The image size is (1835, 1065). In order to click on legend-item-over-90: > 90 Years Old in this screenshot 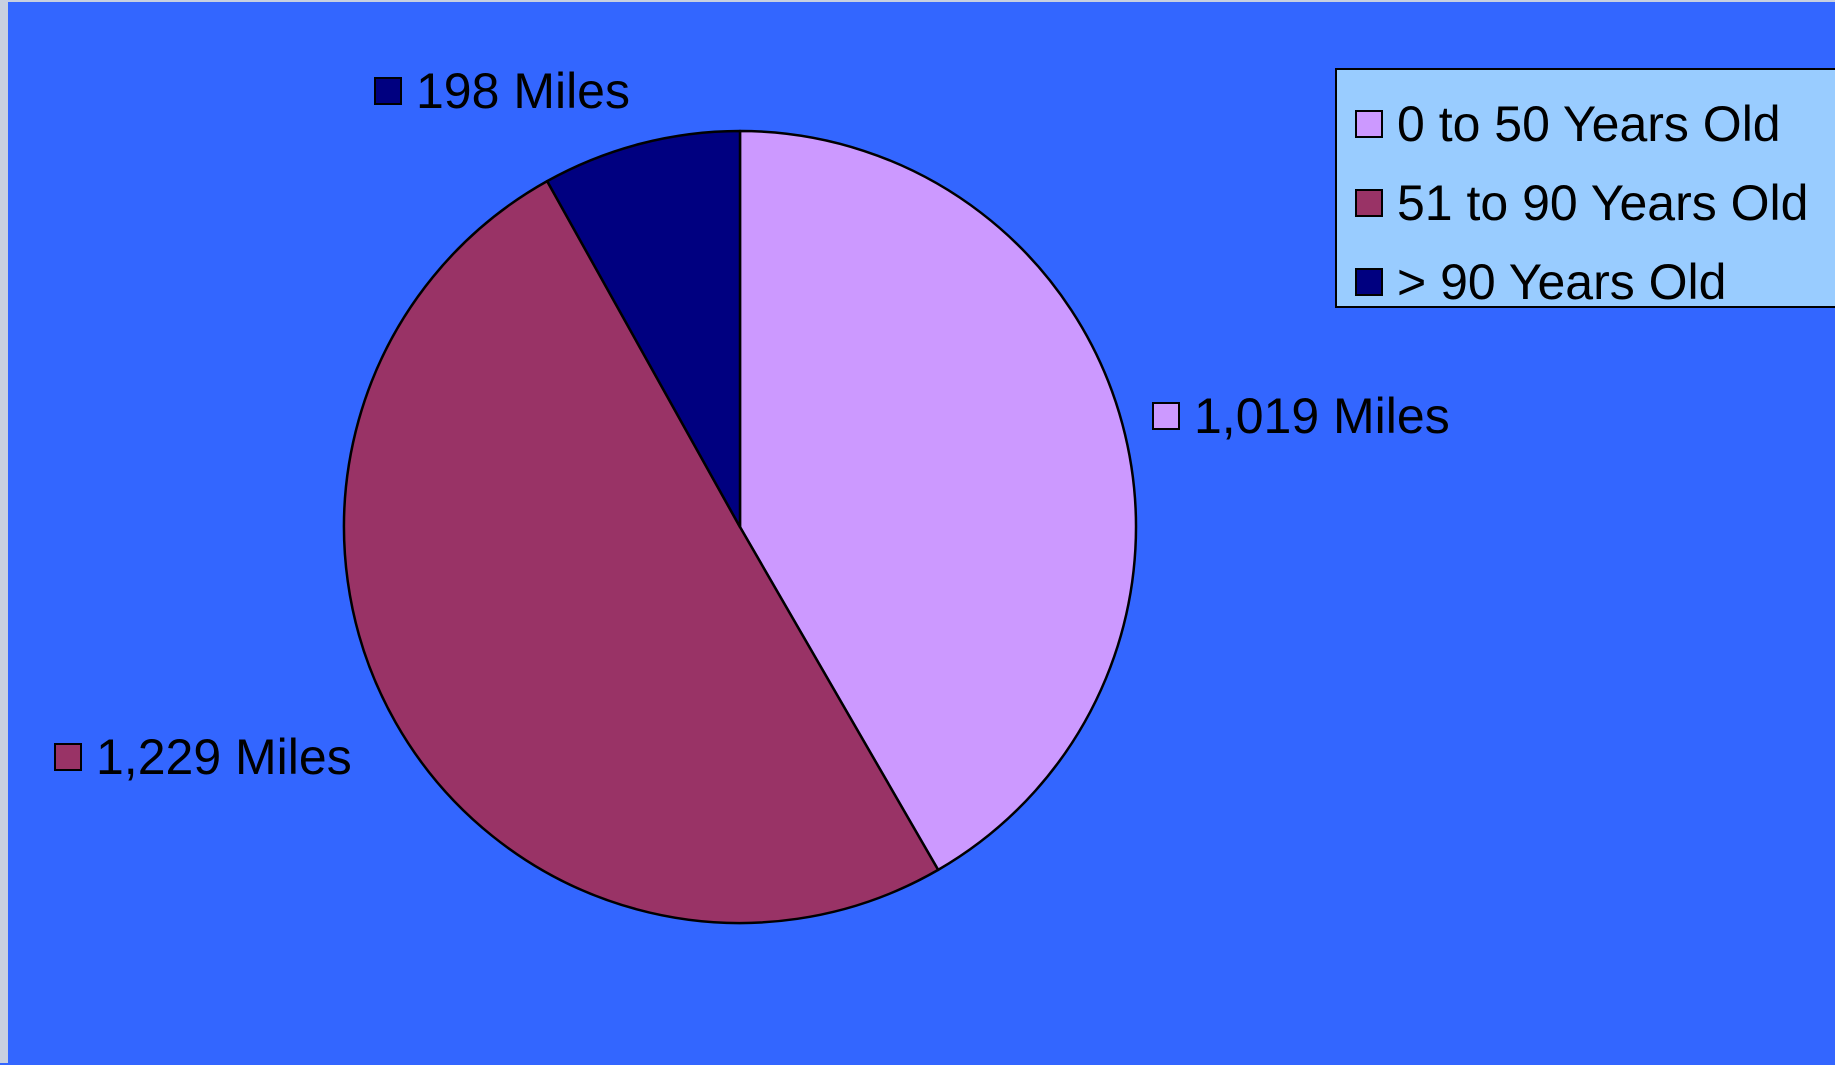, I will do `click(1586, 281)`.